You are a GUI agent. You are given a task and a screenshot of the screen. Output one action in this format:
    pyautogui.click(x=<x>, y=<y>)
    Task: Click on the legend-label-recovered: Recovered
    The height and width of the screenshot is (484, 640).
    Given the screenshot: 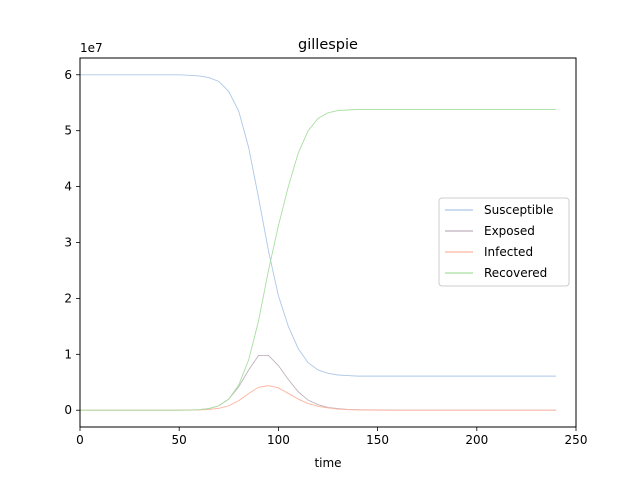 What is the action you would take?
    pyautogui.click(x=515, y=273)
    